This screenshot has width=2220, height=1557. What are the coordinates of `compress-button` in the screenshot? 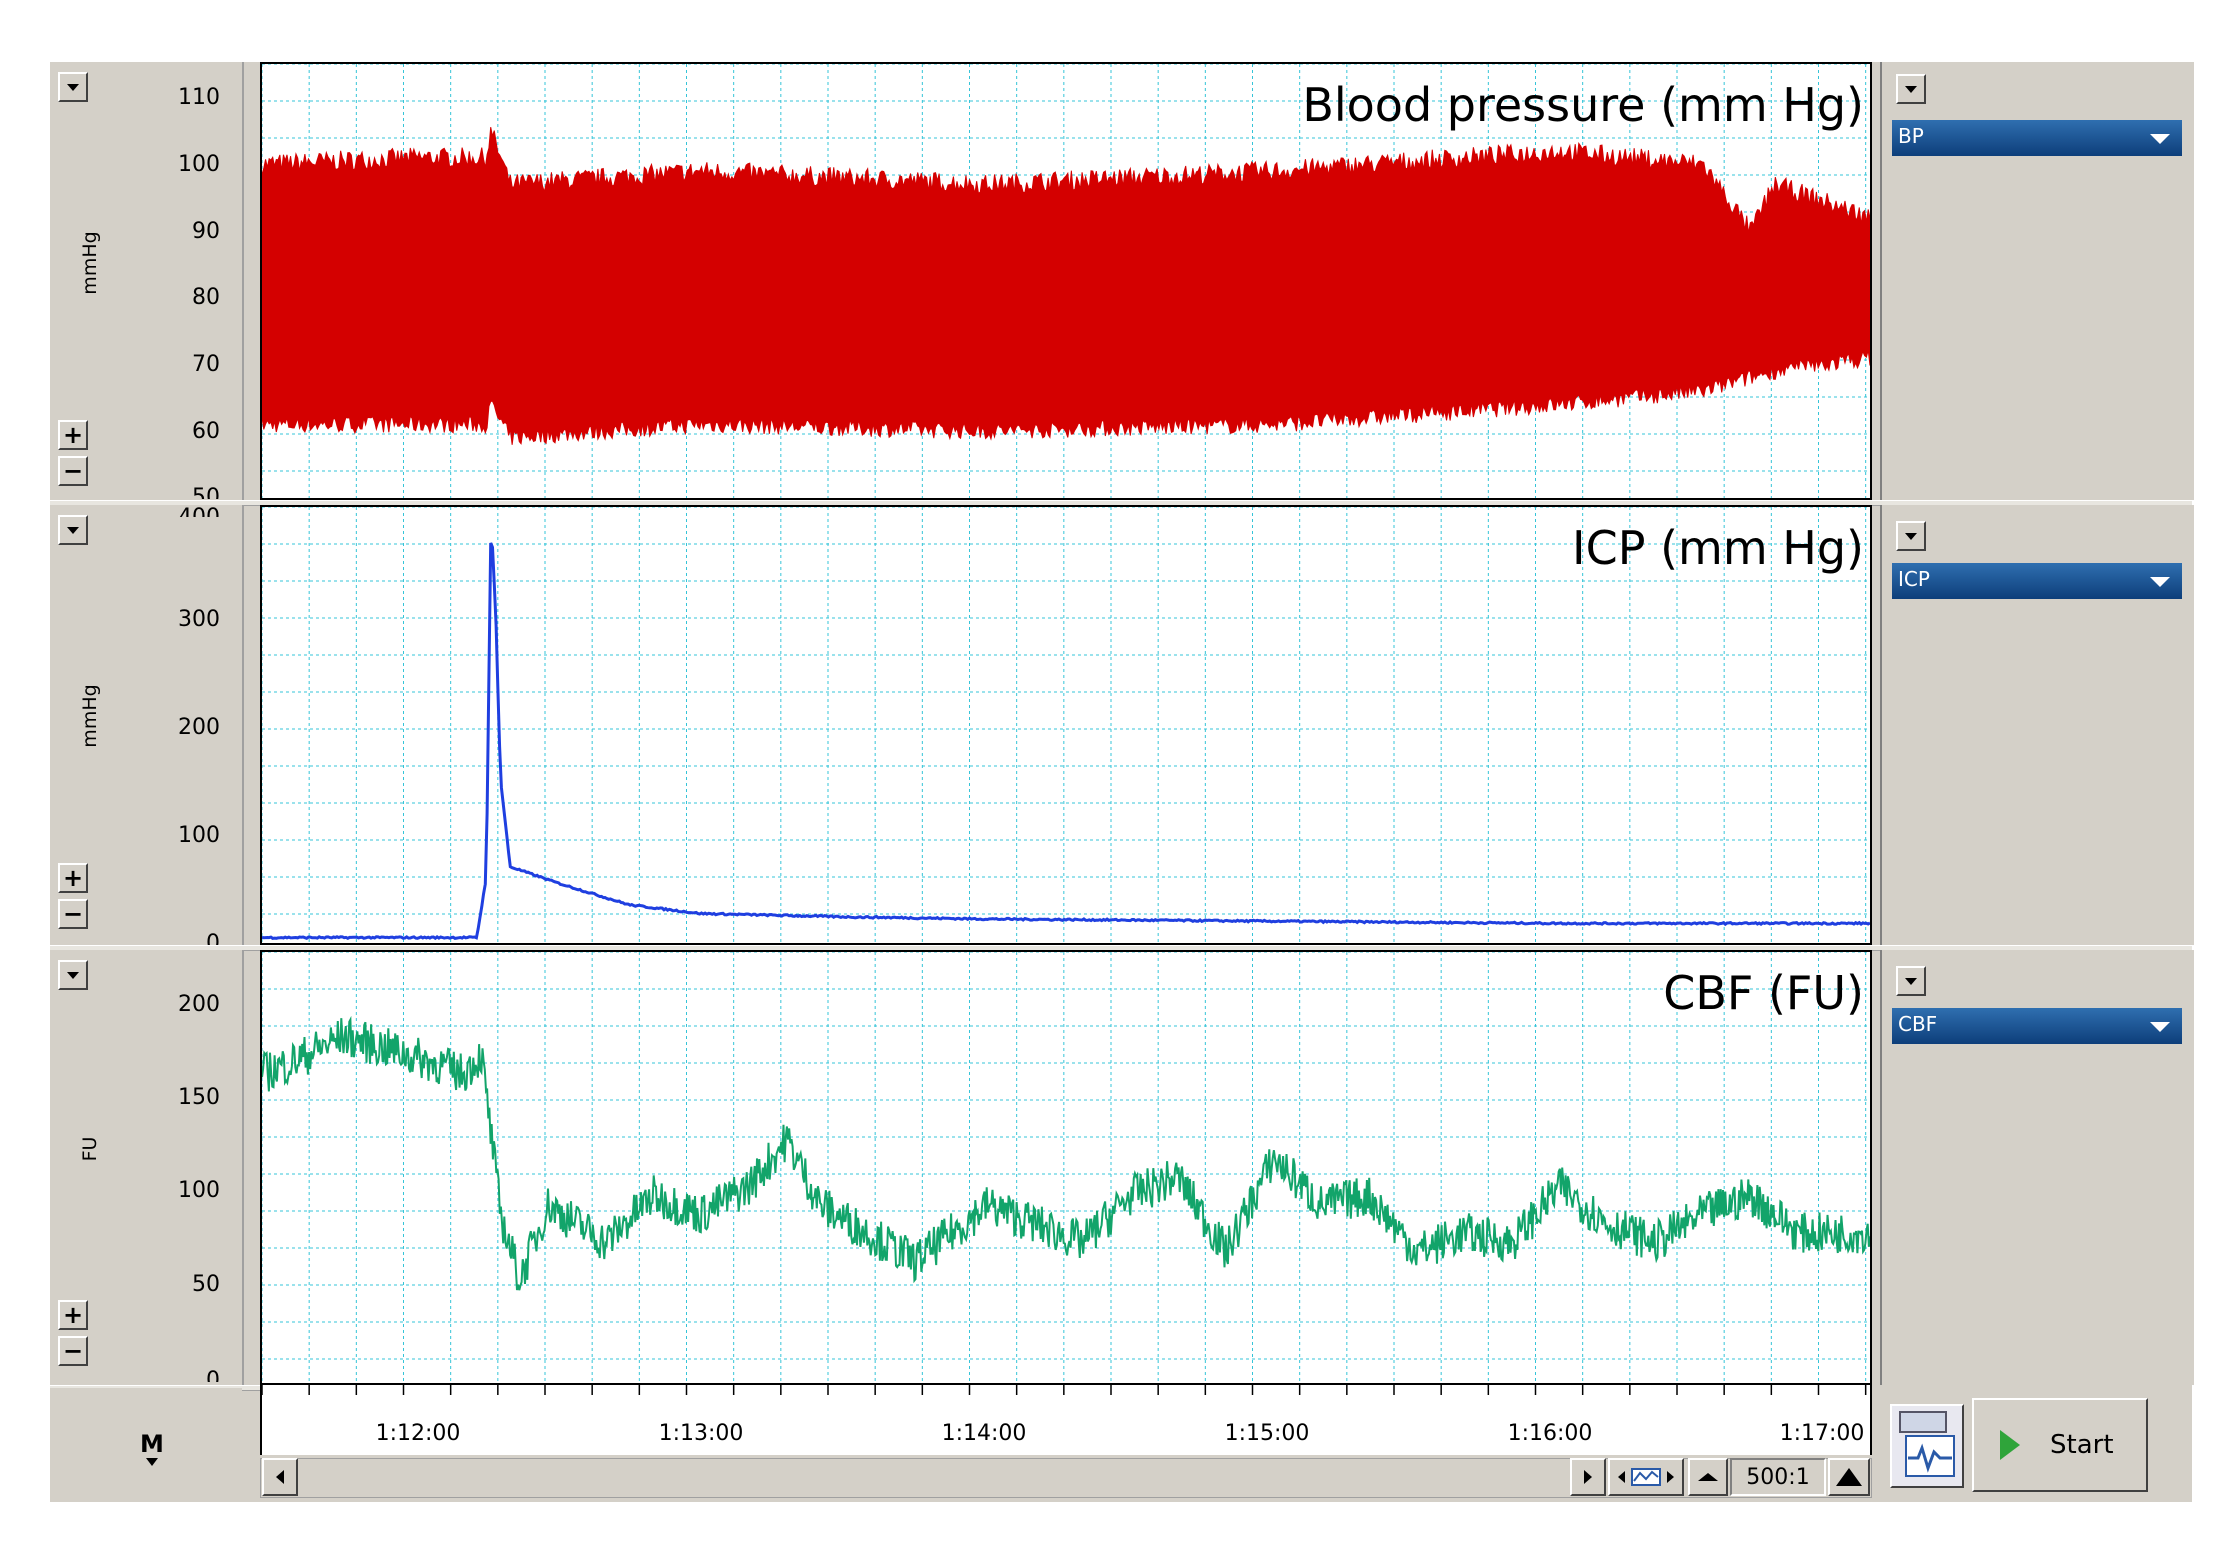 It's located at (1708, 1477).